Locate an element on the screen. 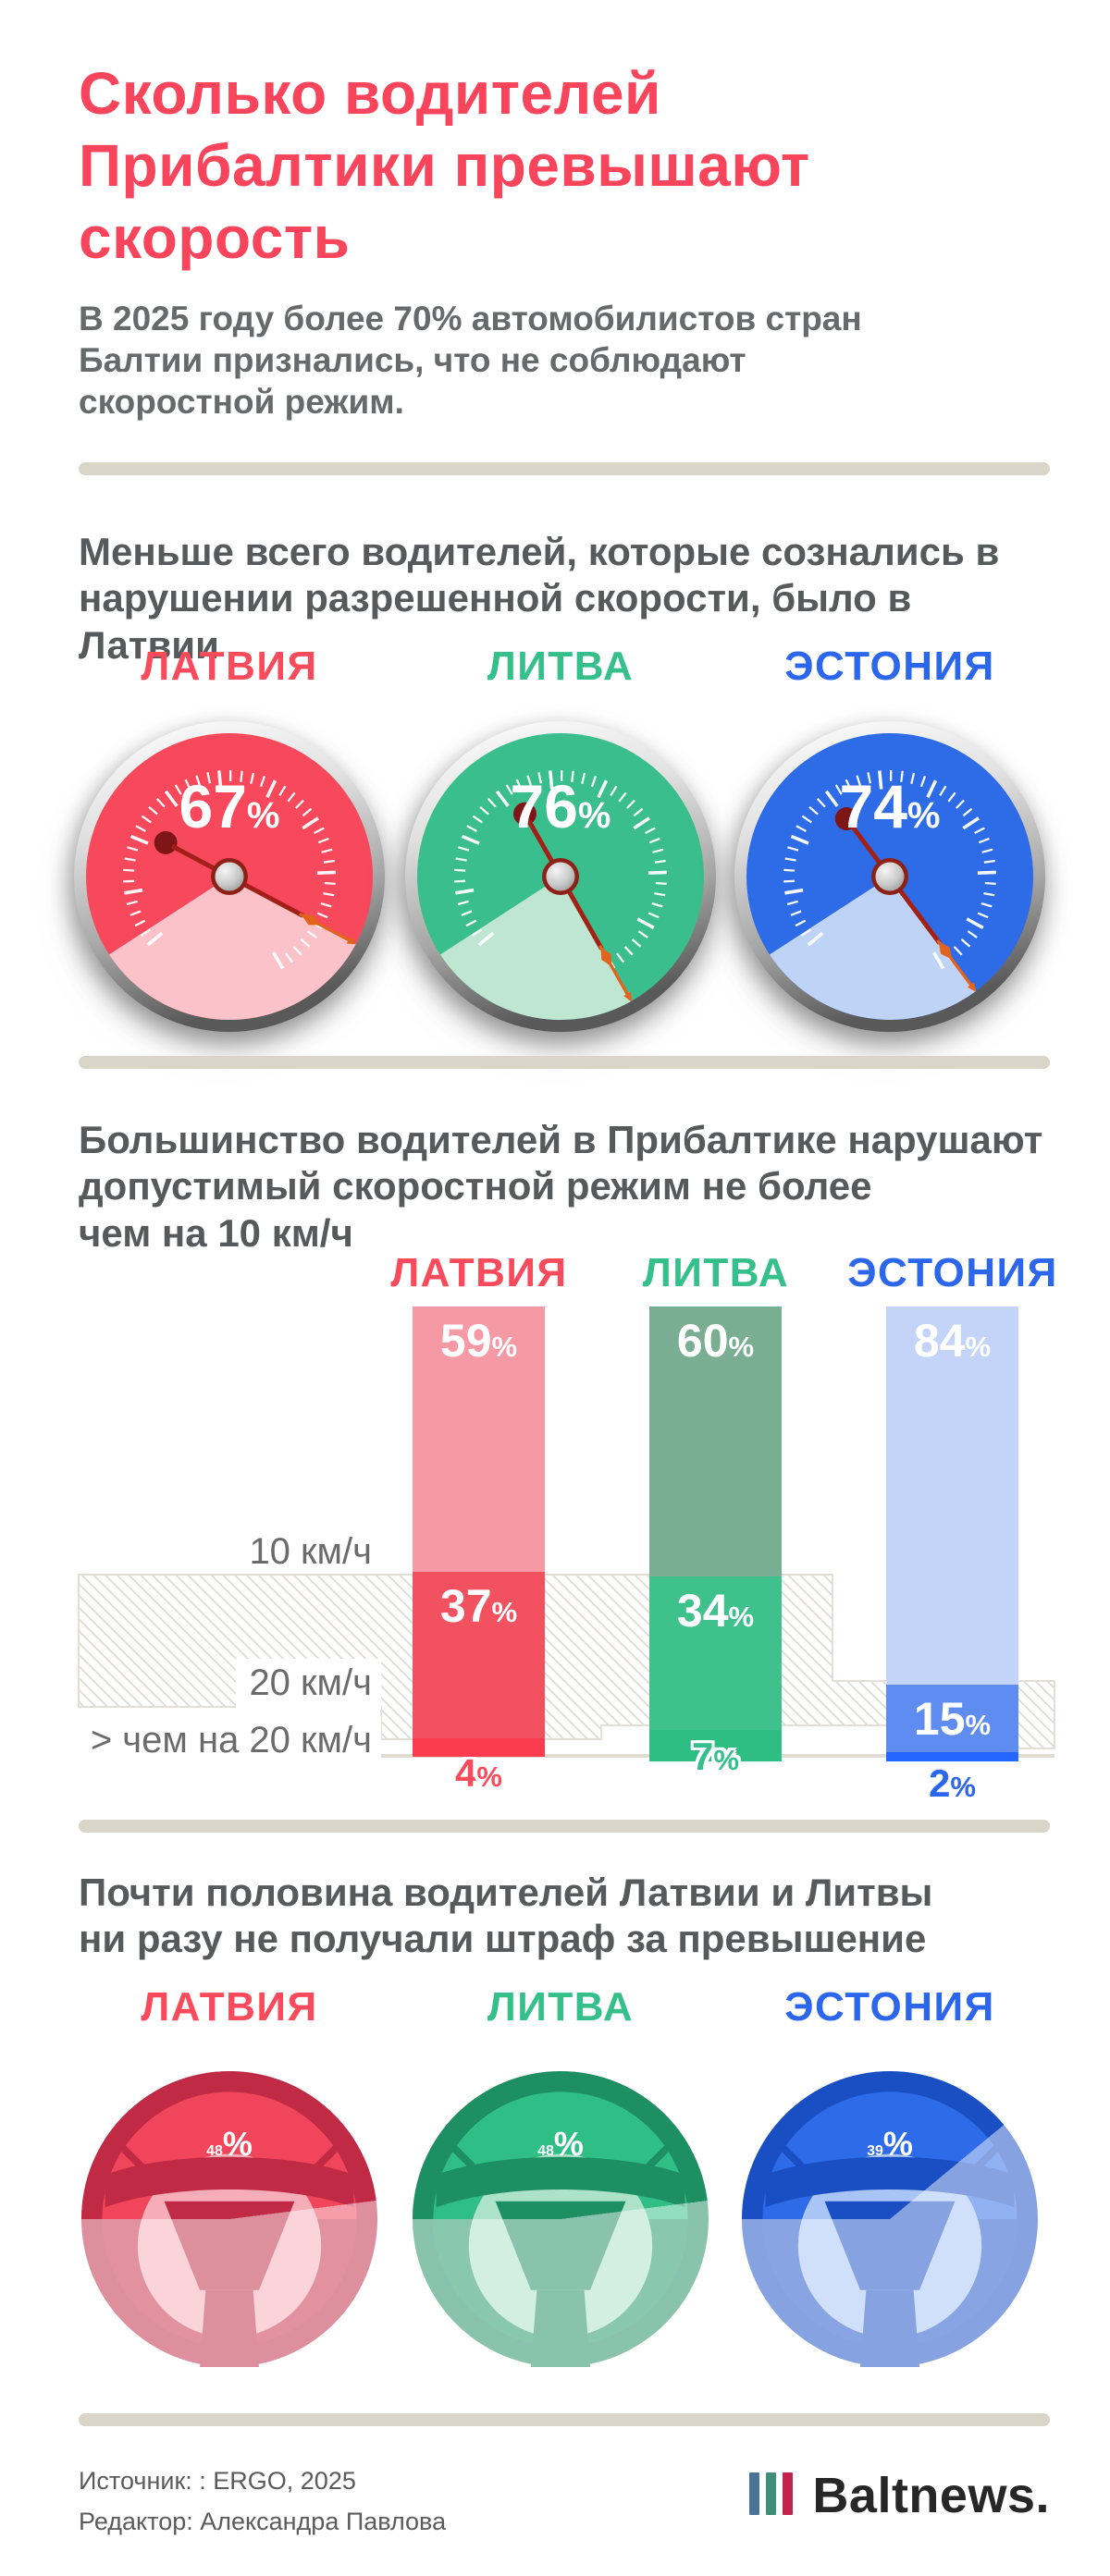  bar-label-lithuania: ЛИТВА is located at coordinates (716, 1272).